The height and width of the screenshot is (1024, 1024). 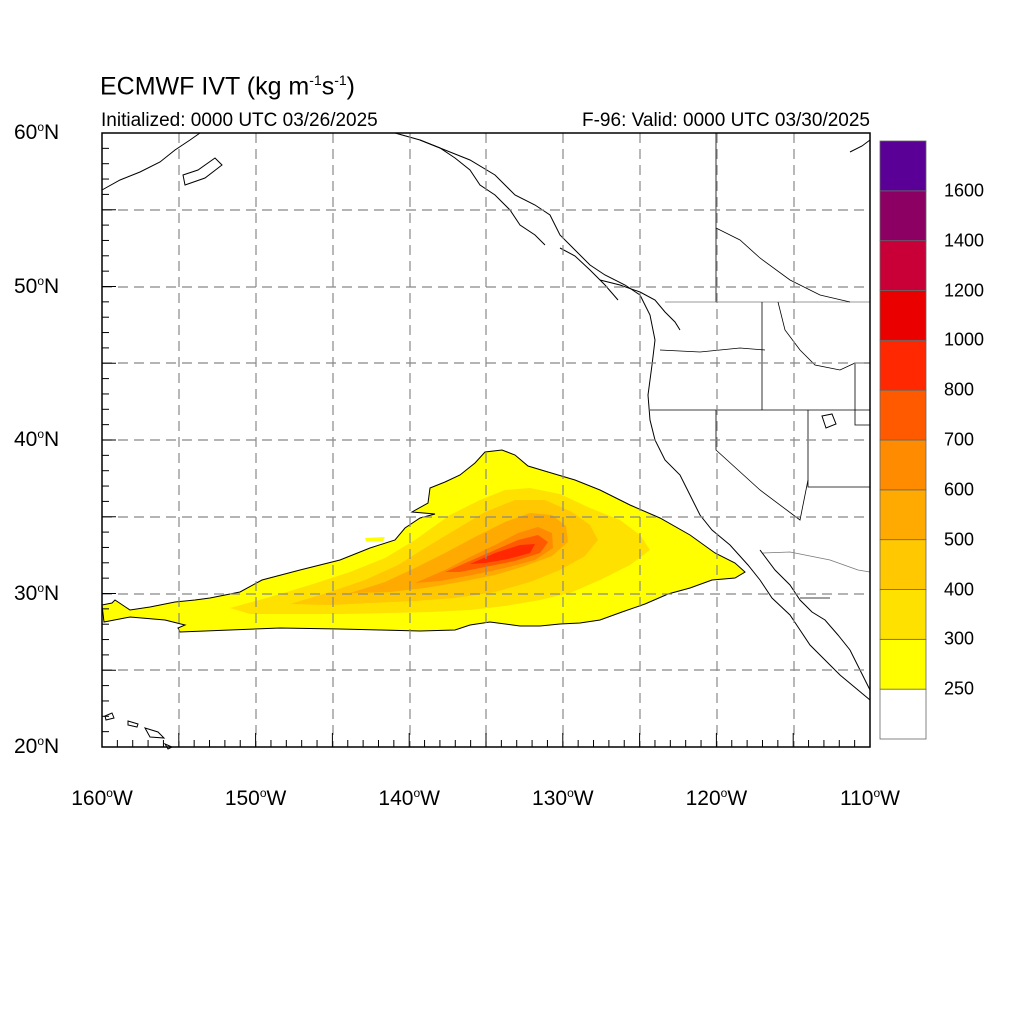 I want to click on title-text: ECMWF IVT (kg m, so click(x=205, y=86).